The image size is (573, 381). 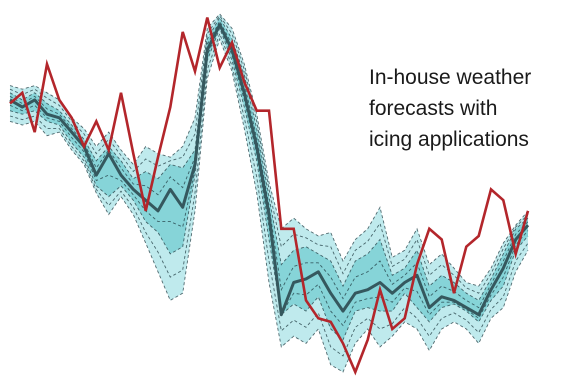 What do you see at coordinates (433, 108) in the screenshot?
I see `caption-line-2: forecasts with` at bounding box center [433, 108].